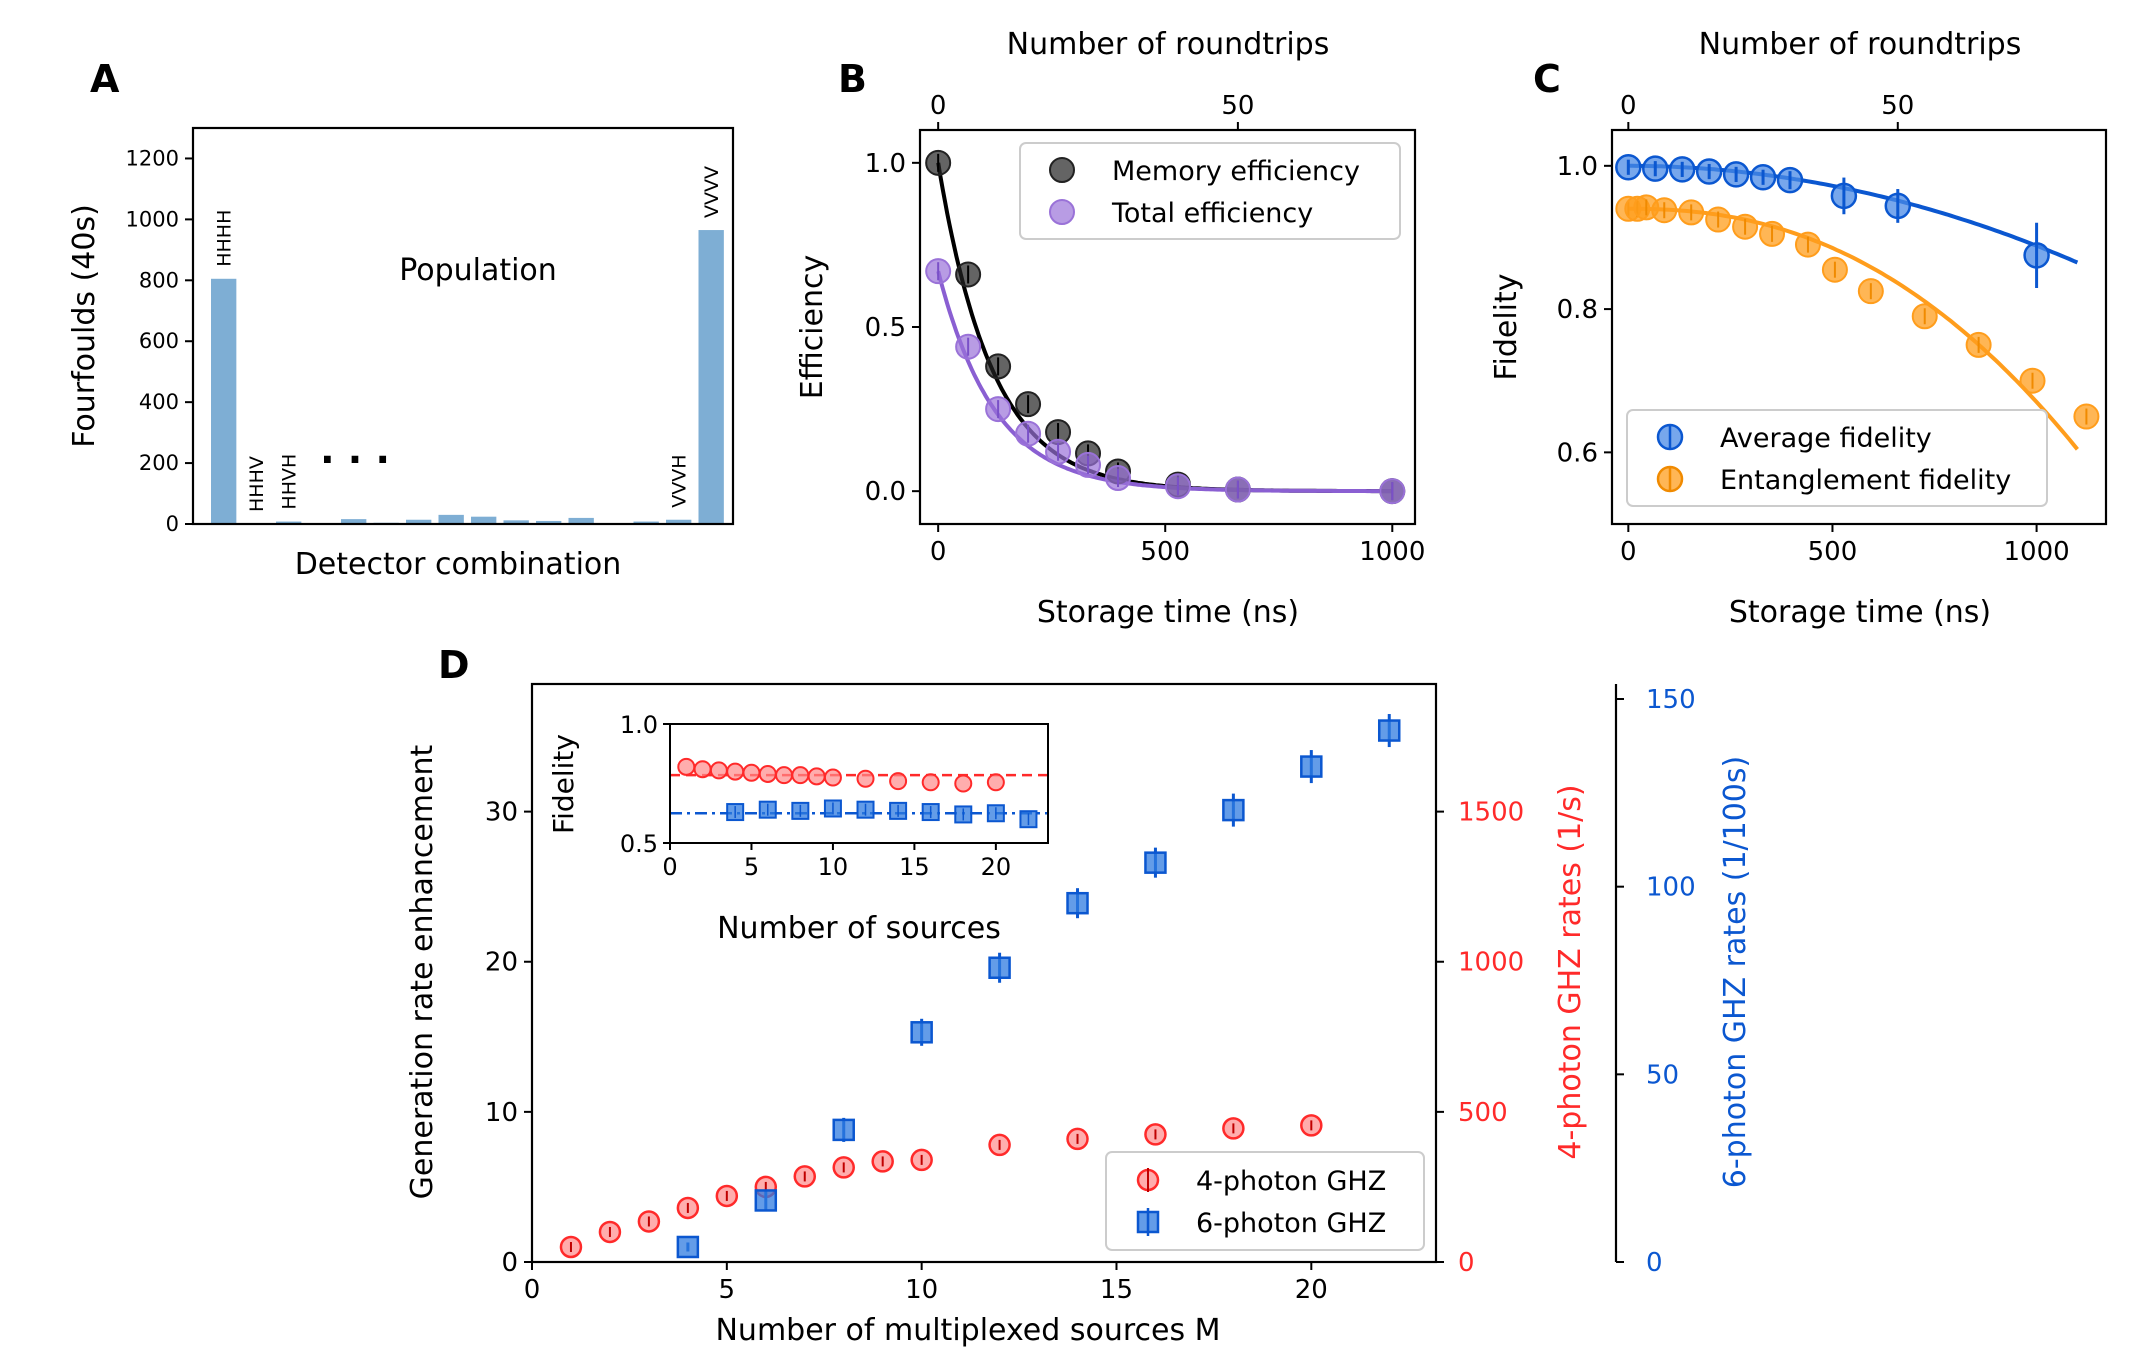 This screenshot has width=2156, height=1354. I want to click on bar-label: VVVH, so click(680, 480).